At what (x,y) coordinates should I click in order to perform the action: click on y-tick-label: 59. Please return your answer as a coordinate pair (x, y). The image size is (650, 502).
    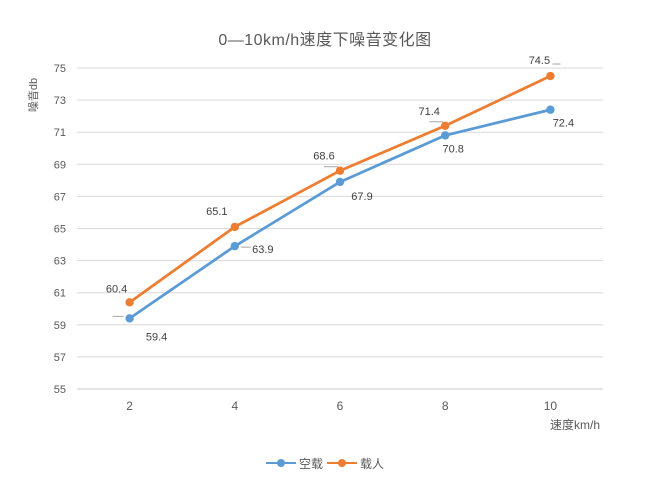
    Looking at the image, I should click on (60, 326).